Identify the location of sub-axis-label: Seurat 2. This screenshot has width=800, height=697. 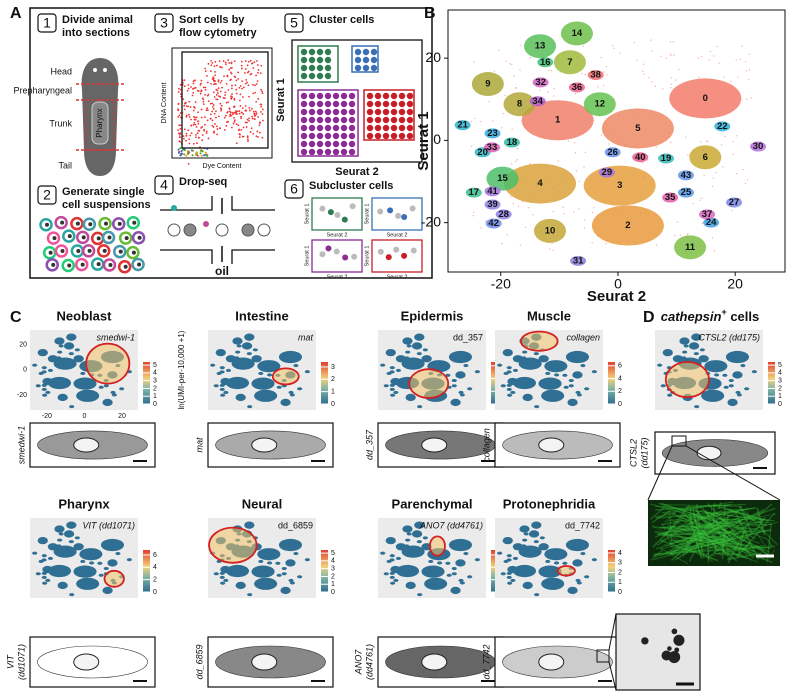
(397, 277).